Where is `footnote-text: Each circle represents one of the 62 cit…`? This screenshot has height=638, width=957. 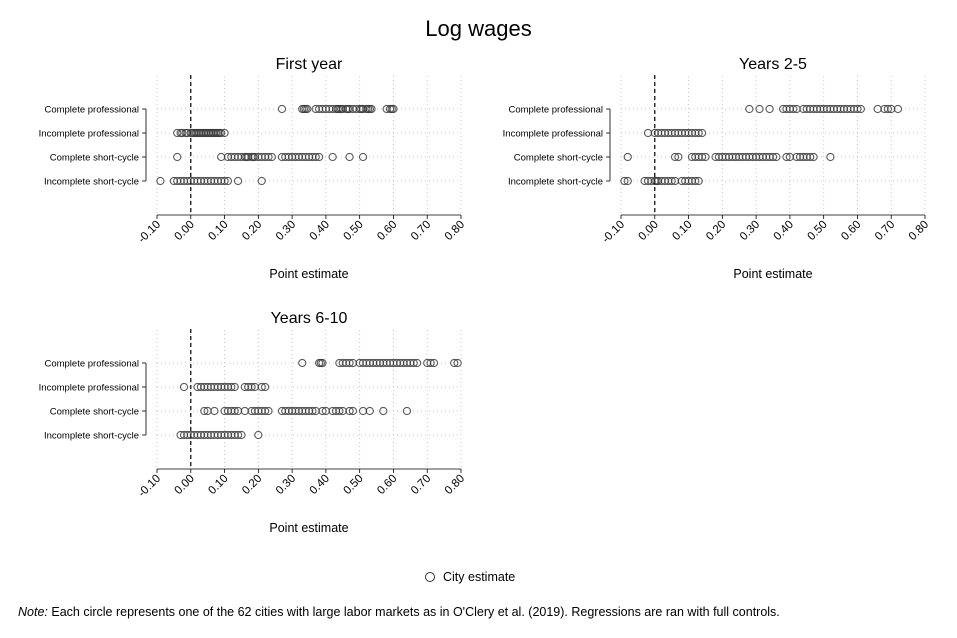
footnote-text: Each circle represents one of the 62 cit… is located at coordinates (415, 612).